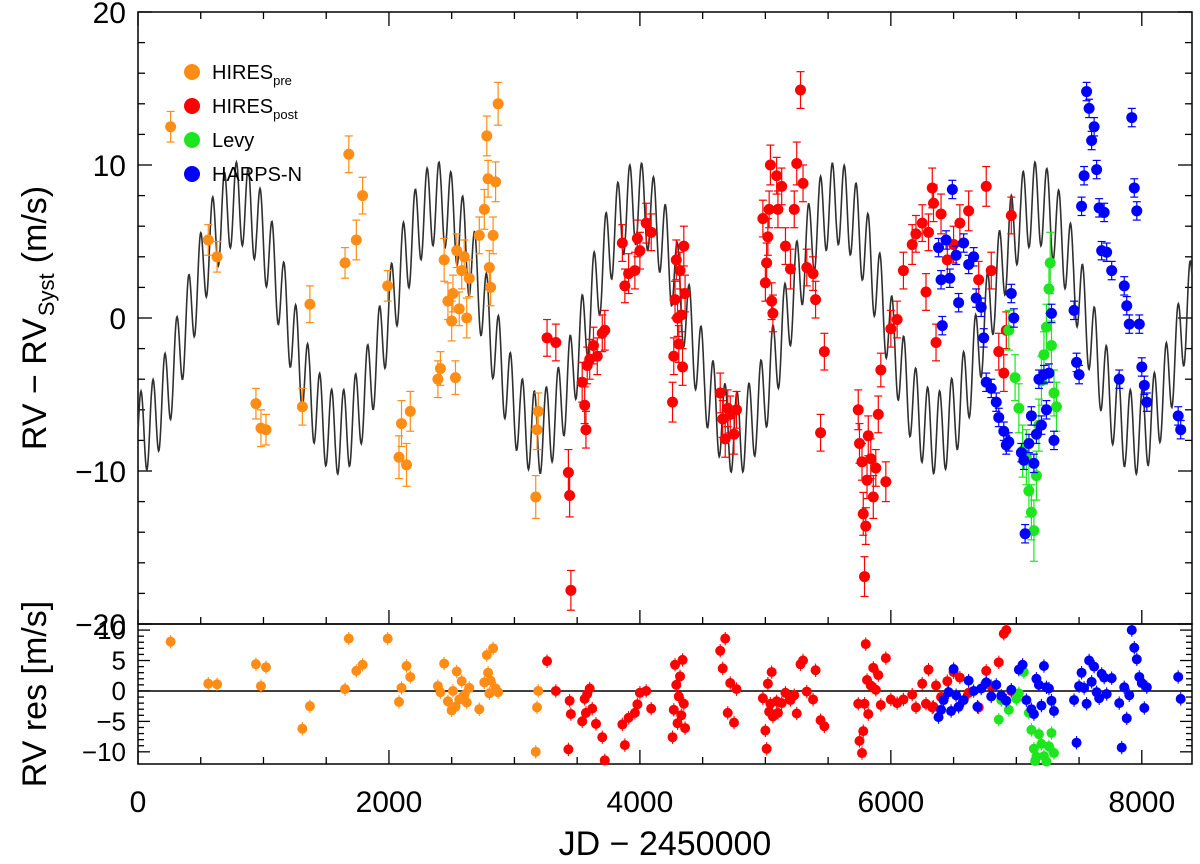 The width and height of the screenshot is (1200, 864). Describe the element at coordinates (37, 318) in the screenshot. I see `top-ylabel: RV − RVSyst (m/s)` at that location.